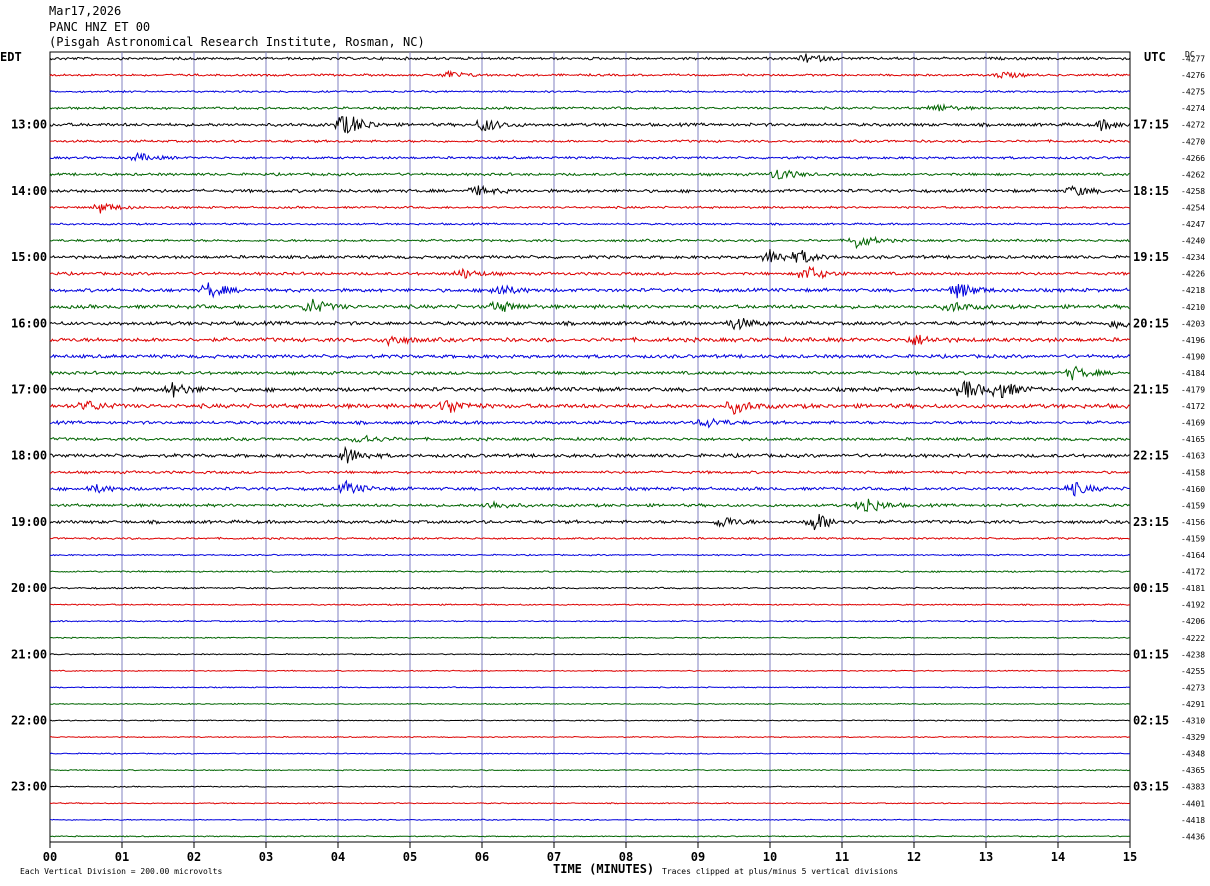 This screenshot has height=886, width=1210. What do you see at coordinates (29, 456) in the screenshot?
I see `edt-hour-label: 18:00` at bounding box center [29, 456].